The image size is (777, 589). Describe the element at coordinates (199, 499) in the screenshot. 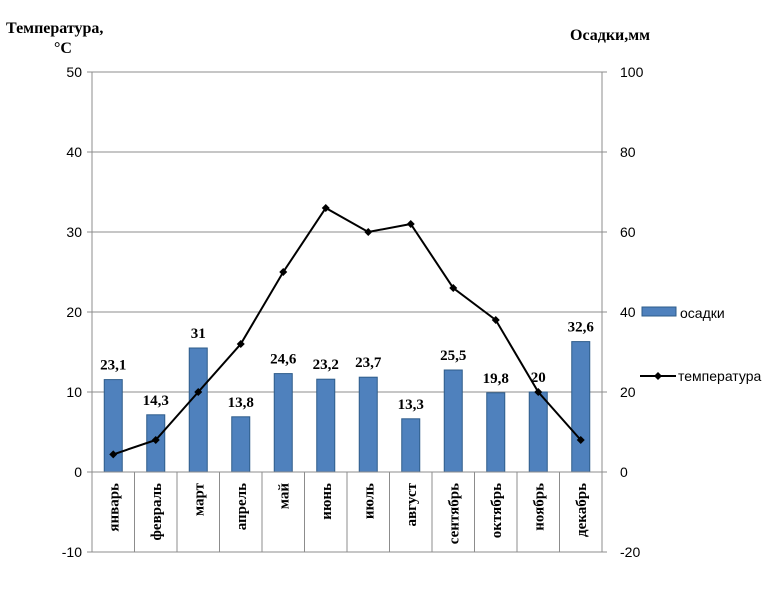

I see `category-label: март` at that location.